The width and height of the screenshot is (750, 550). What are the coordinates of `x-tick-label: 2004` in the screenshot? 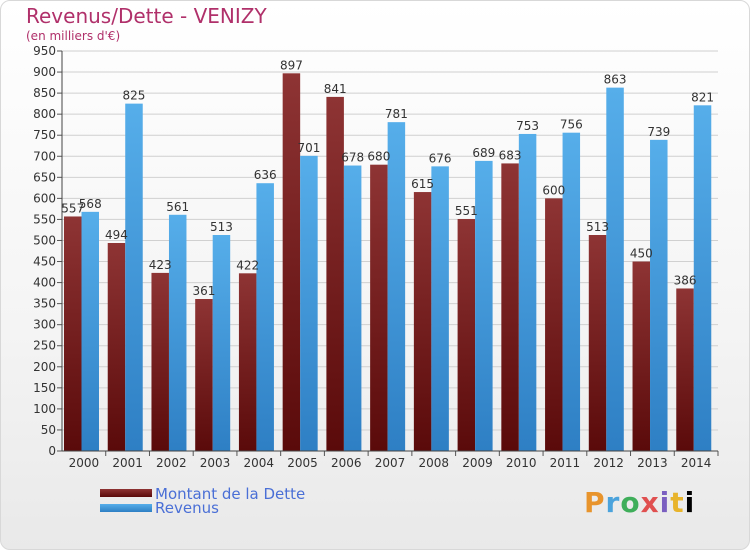 It's located at (259, 463).